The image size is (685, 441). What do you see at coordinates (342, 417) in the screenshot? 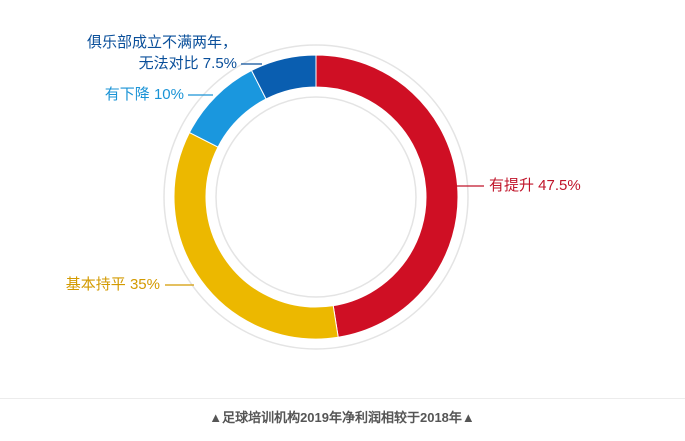
I see `chart-caption: ▲足球培训机构2019年净利润相较于2018年▲` at bounding box center [342, 417].